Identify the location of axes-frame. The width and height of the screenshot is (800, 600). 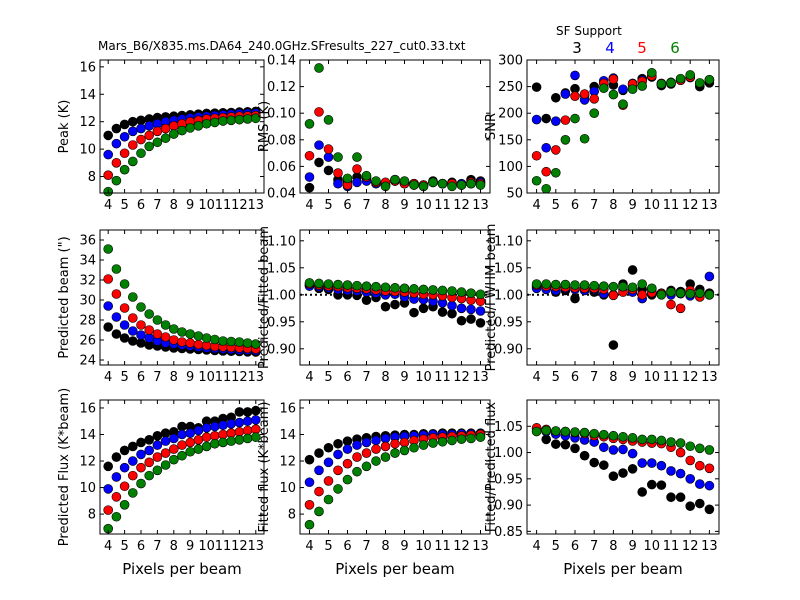
(395, 126).